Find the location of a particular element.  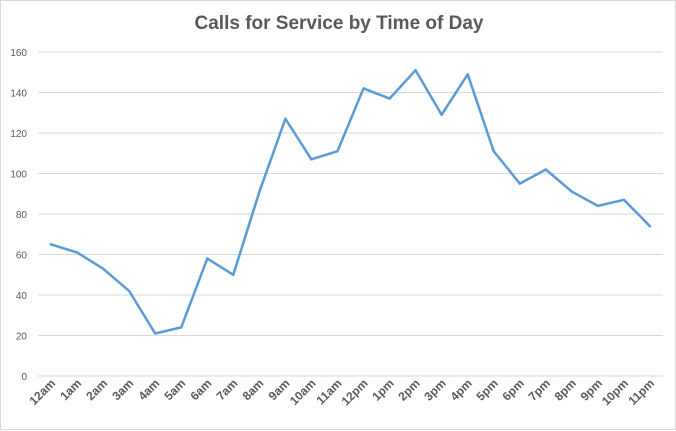

y-tick-label: 100 is located at coordinates (18, 175).